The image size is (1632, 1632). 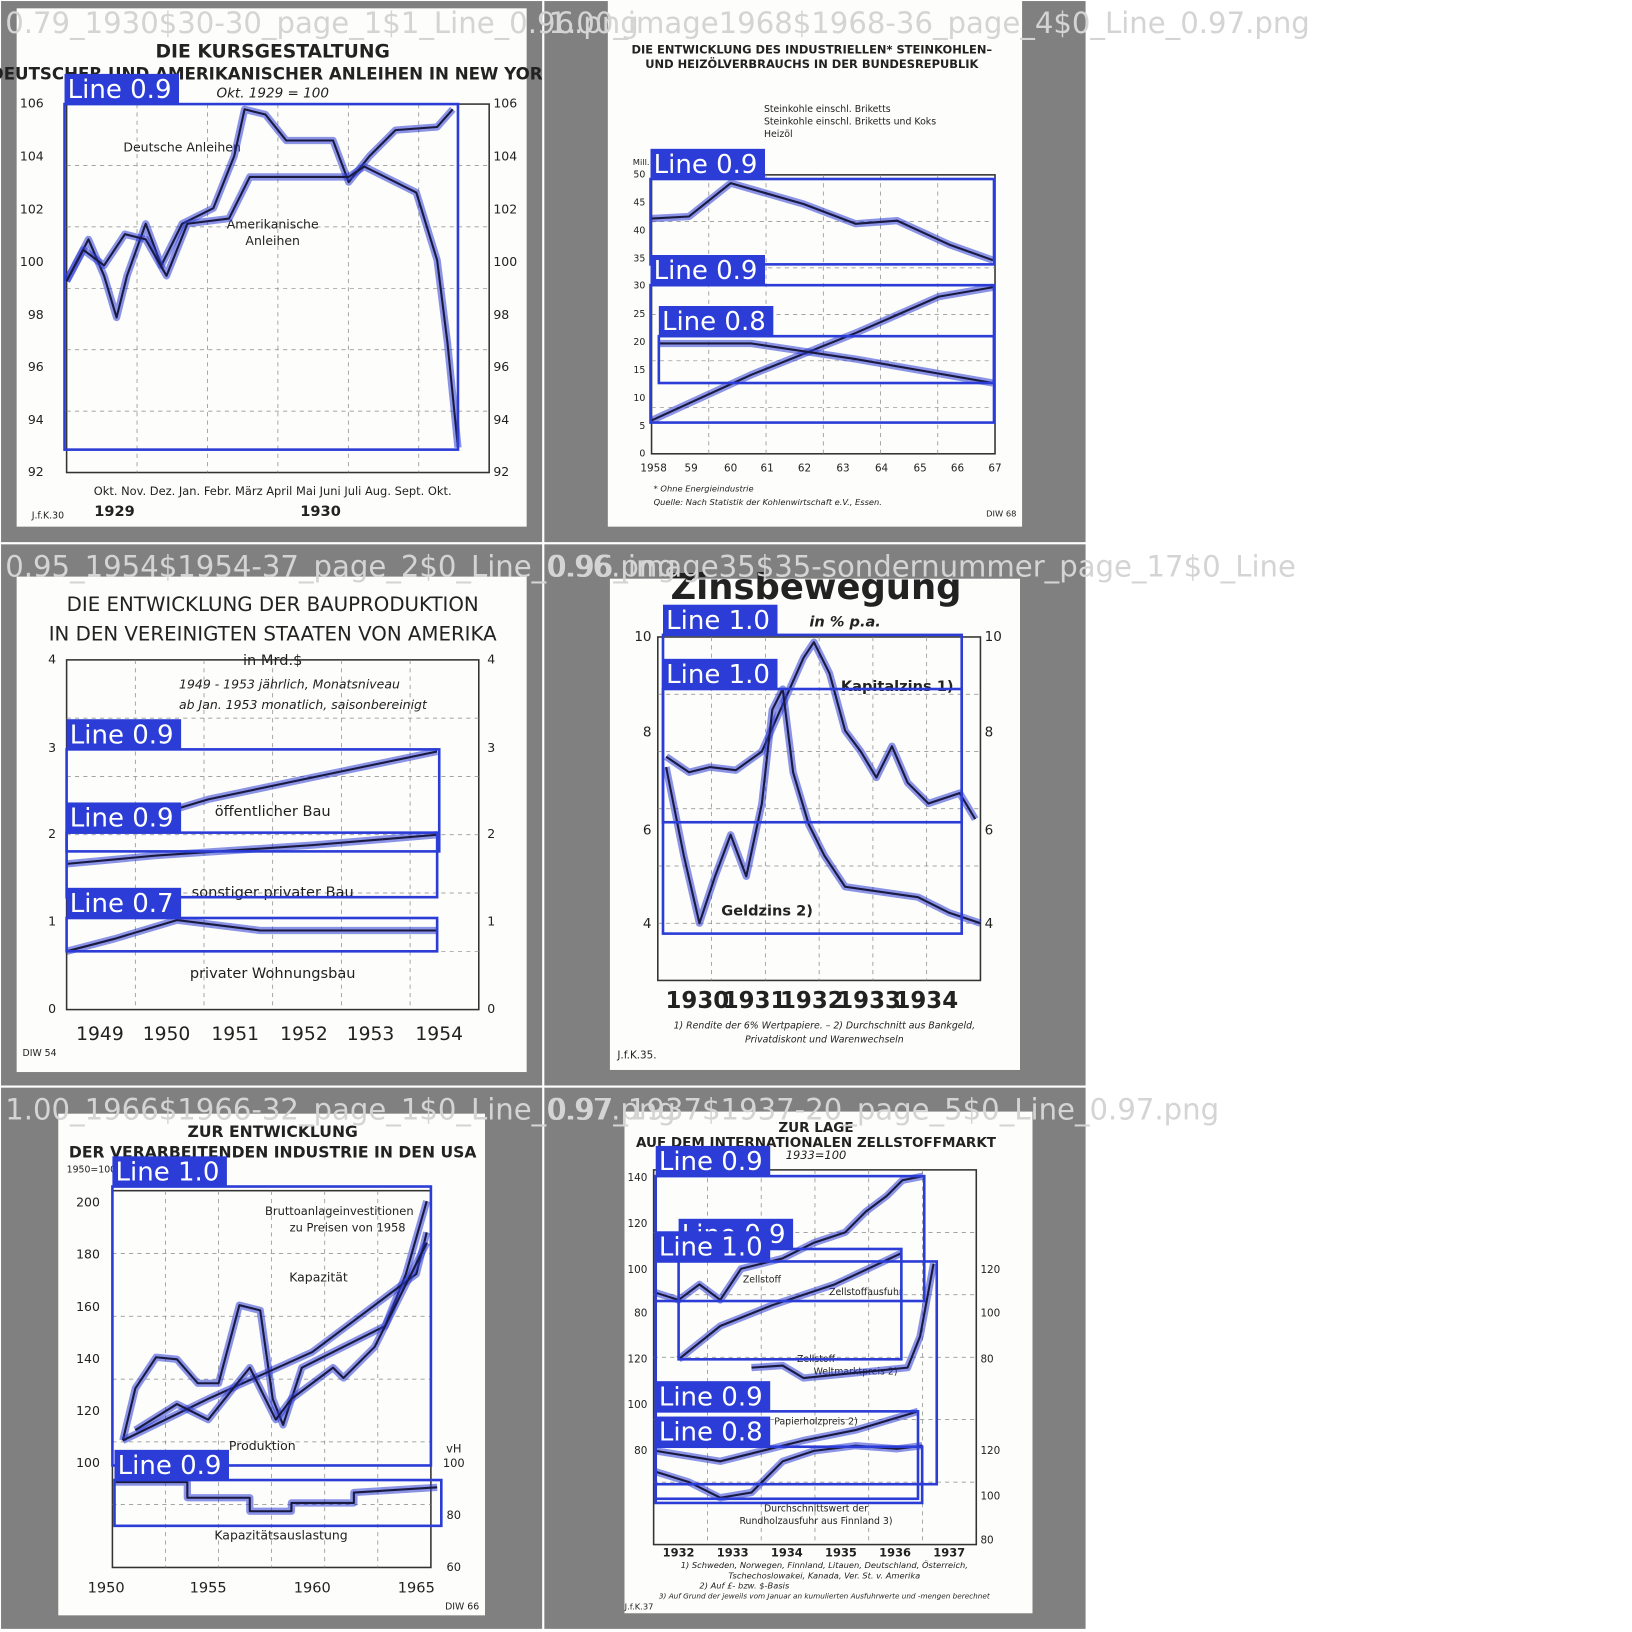 What do you see at coordinates (462, 1607) in the screenshot?
I see `chart-text: DIW 66` at bounding box center [462, 1607].